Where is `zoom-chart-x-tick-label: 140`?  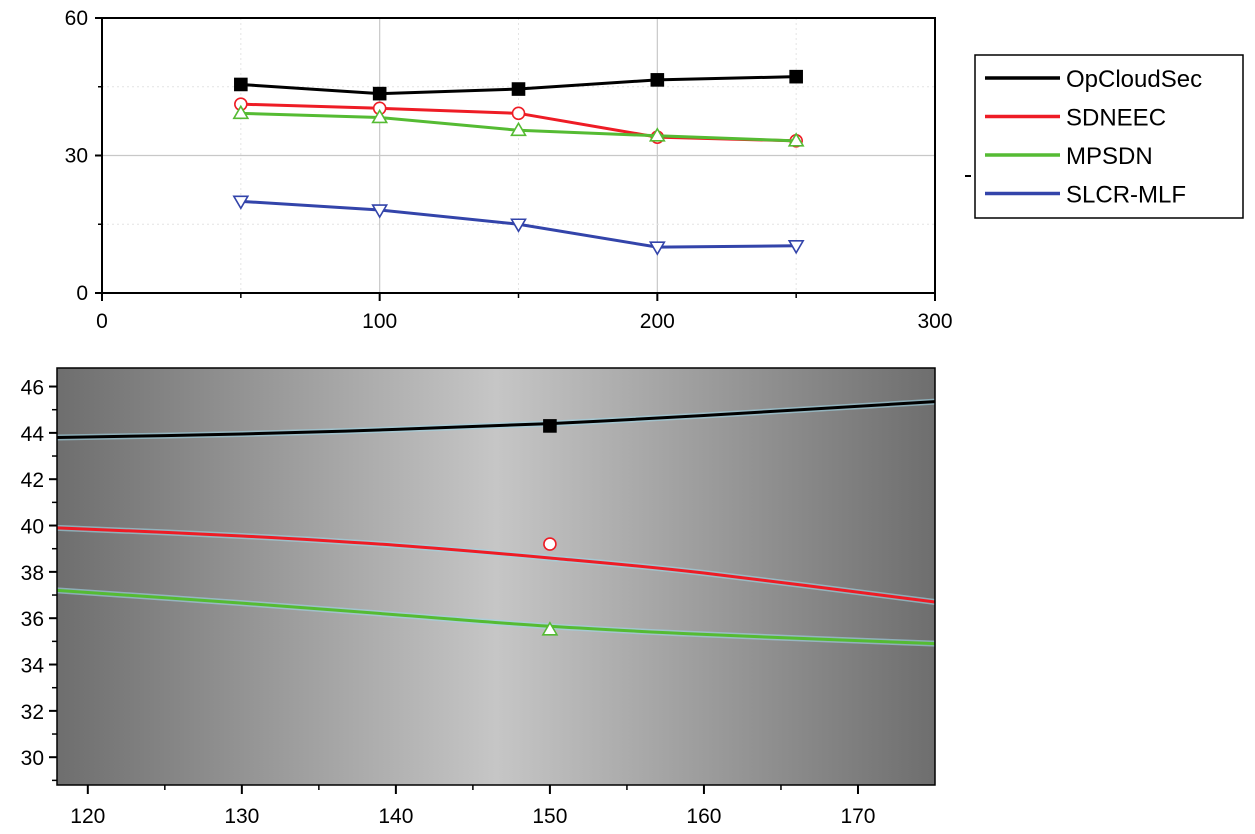 zoom-chart-x-tick-label: 140 is located at coordinates (395, 816).